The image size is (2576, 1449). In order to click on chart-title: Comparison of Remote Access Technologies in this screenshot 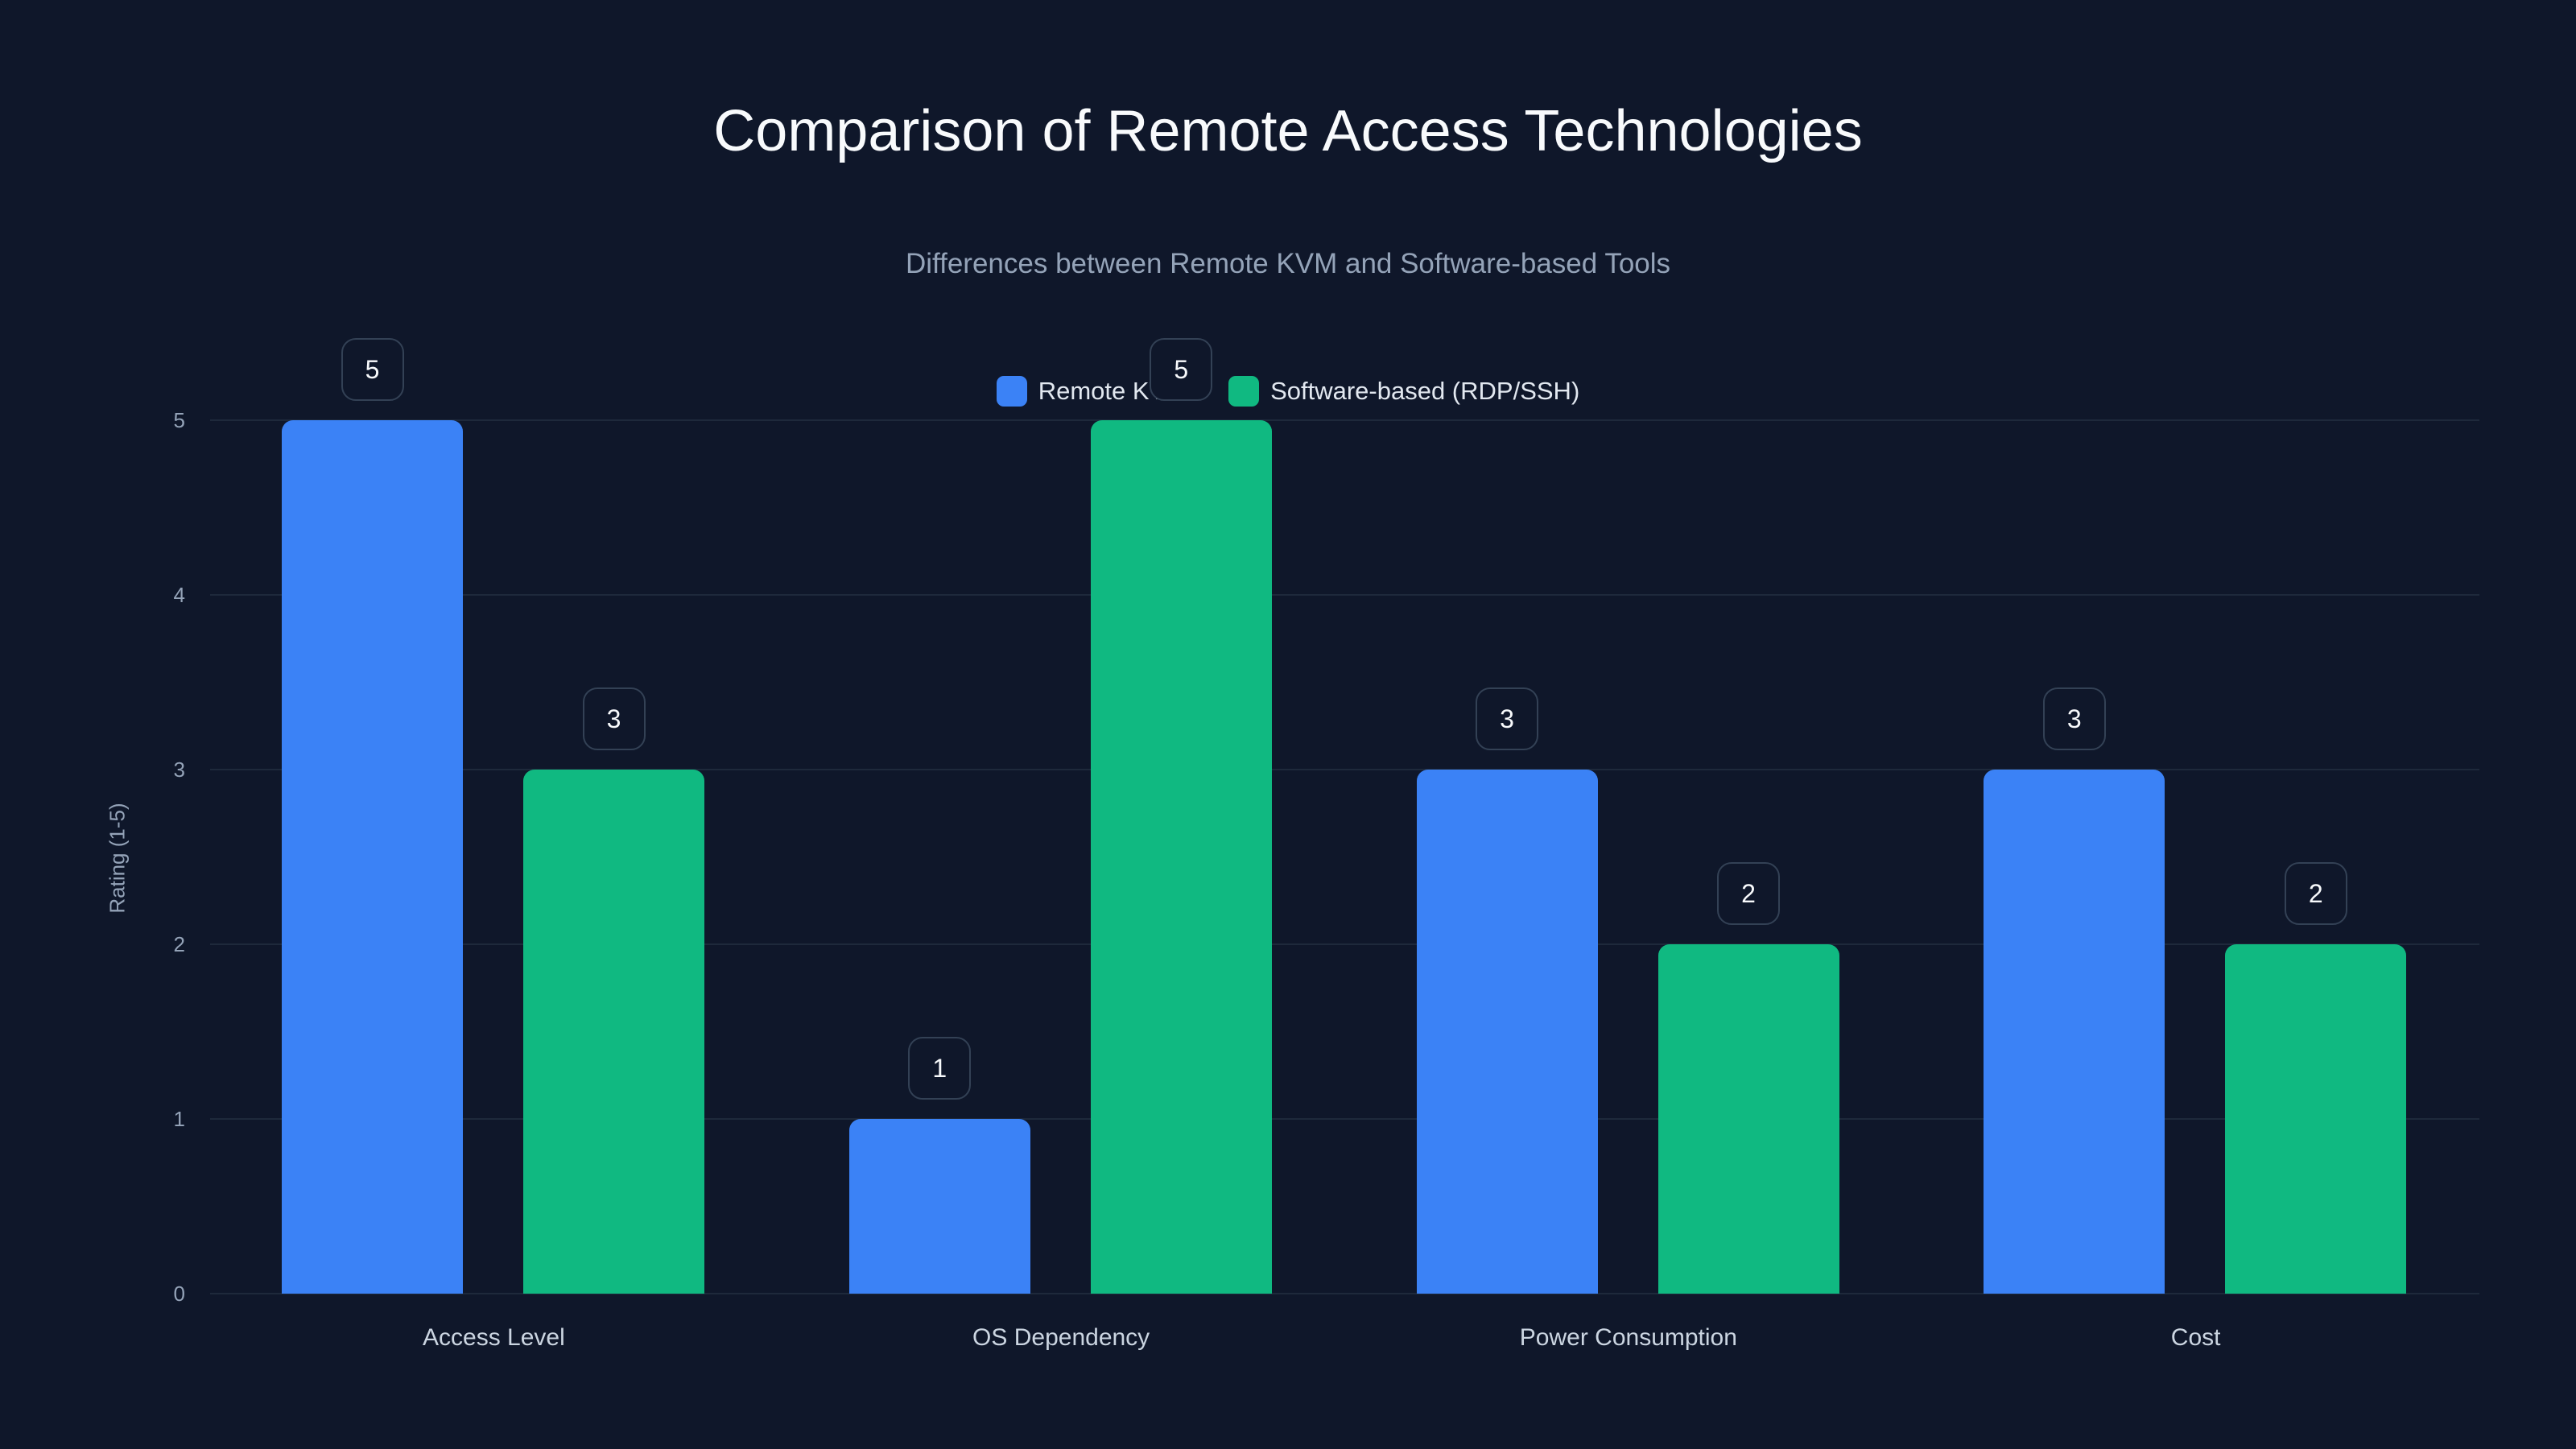, I will do `click(1288, 131)`.